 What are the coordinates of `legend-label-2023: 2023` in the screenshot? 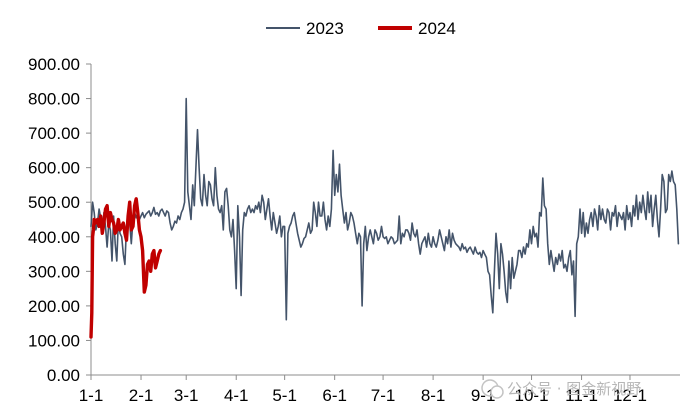 It's located at (325, 28).